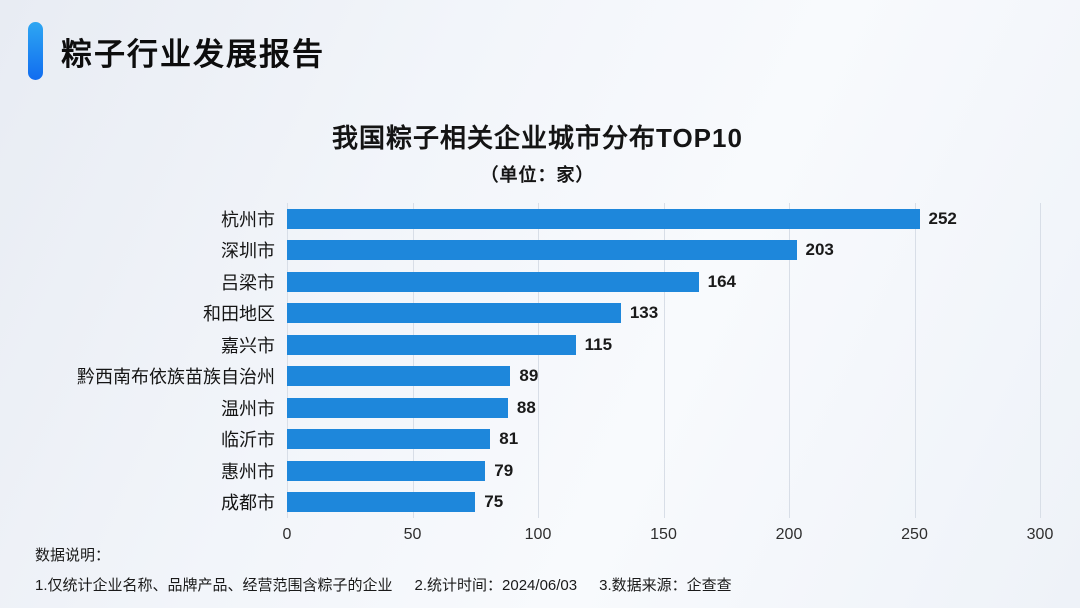 The width and height of the screenshot is (1080, 608). Describe the element at coordinates (663, 440) in the screenshot. I see `bar-track: 81` at that location.